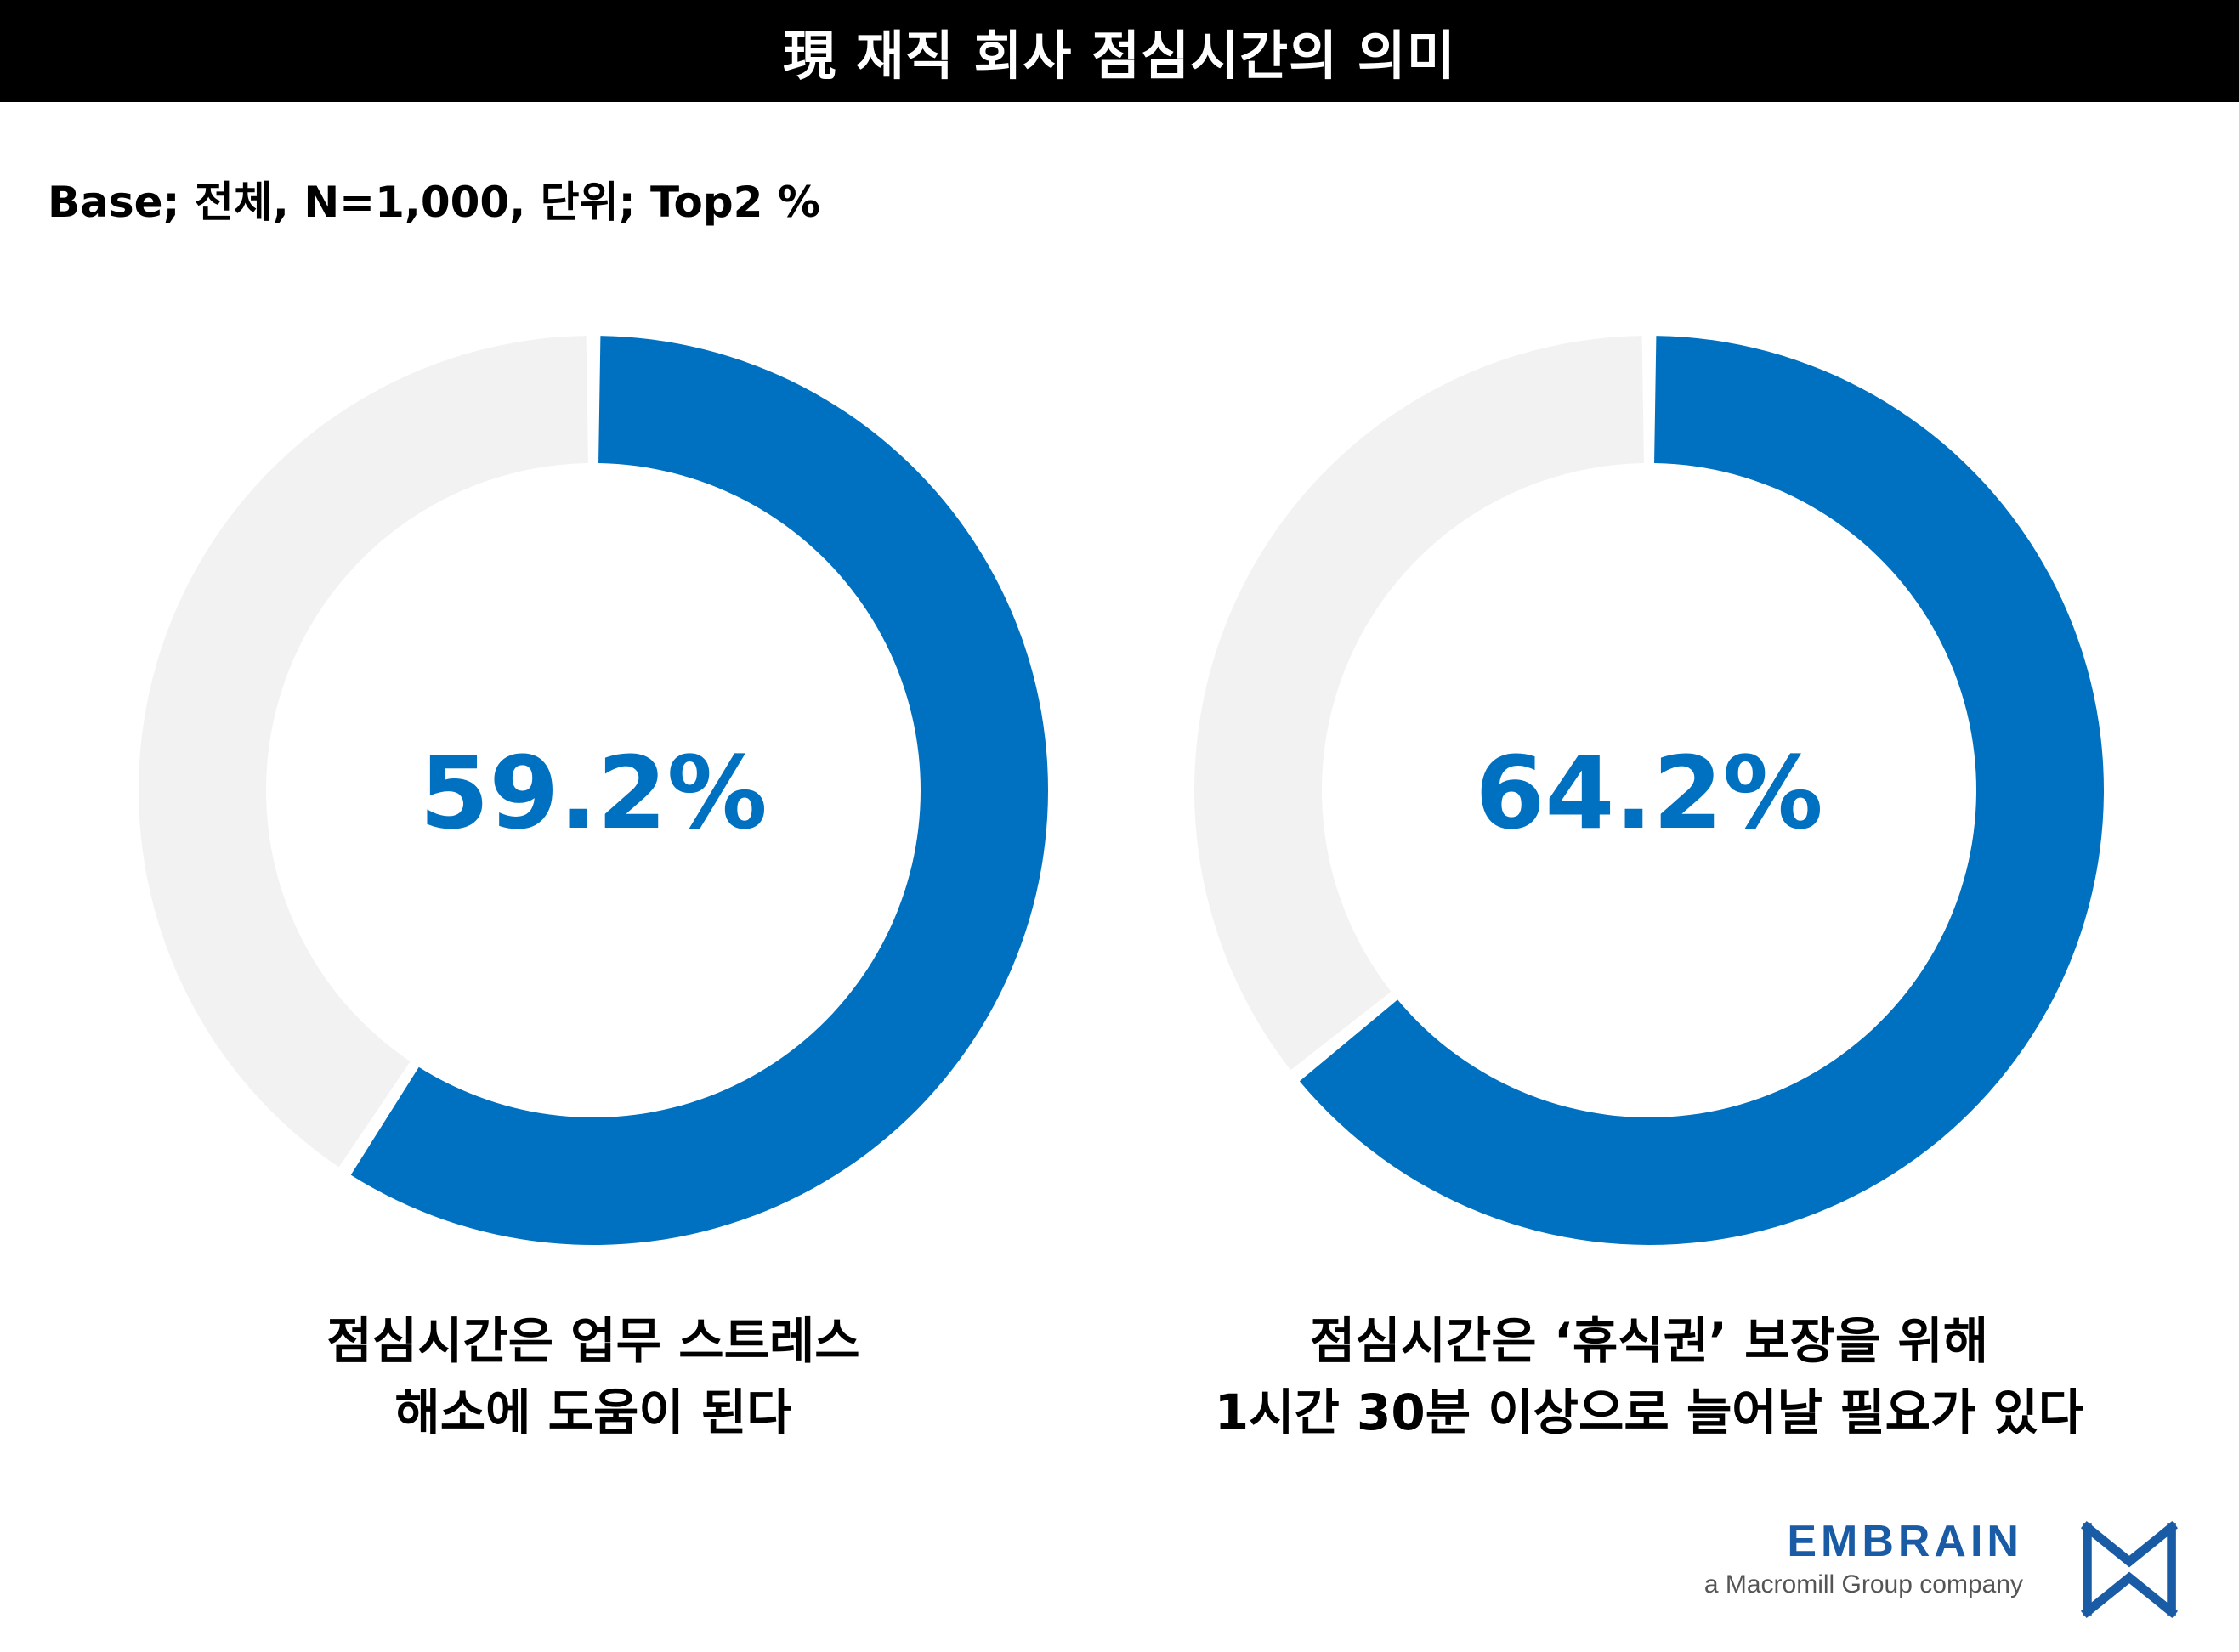  Describe the element at coordinates (2129, 1569) in the screenshot. I see `embrain-arrows-icon` at that location.